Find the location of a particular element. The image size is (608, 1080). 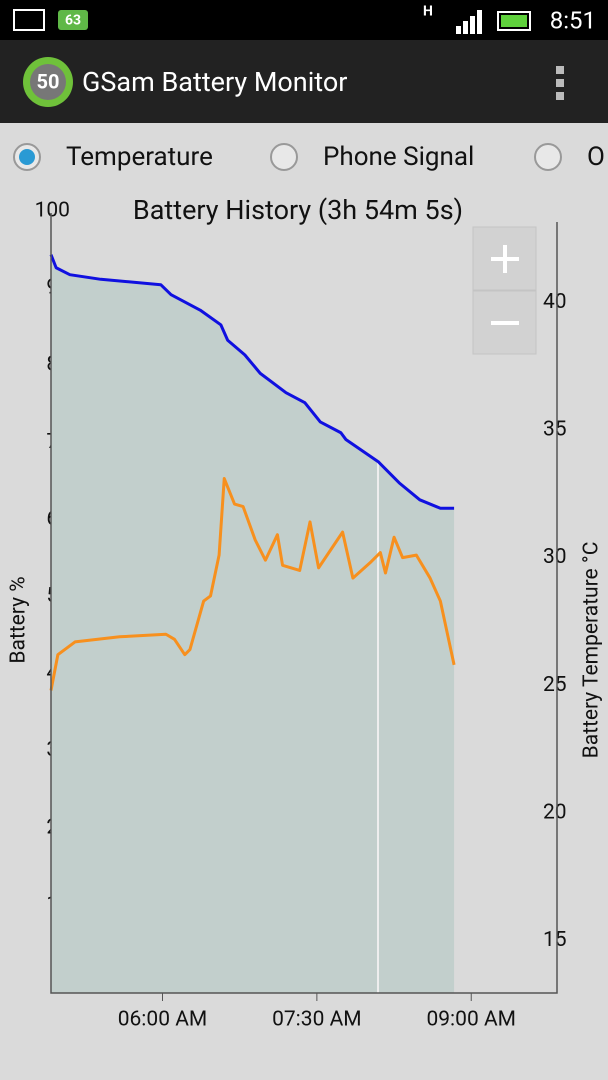

clock: 8:51 is located at coordinates (573, 20).